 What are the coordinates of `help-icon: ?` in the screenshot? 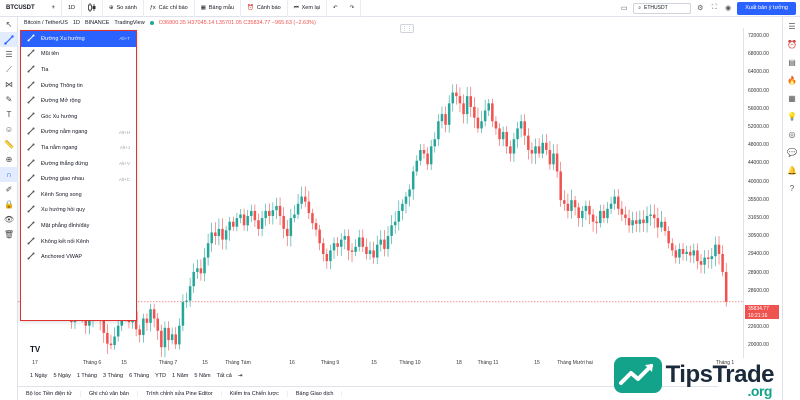 It's located at (792, 188).